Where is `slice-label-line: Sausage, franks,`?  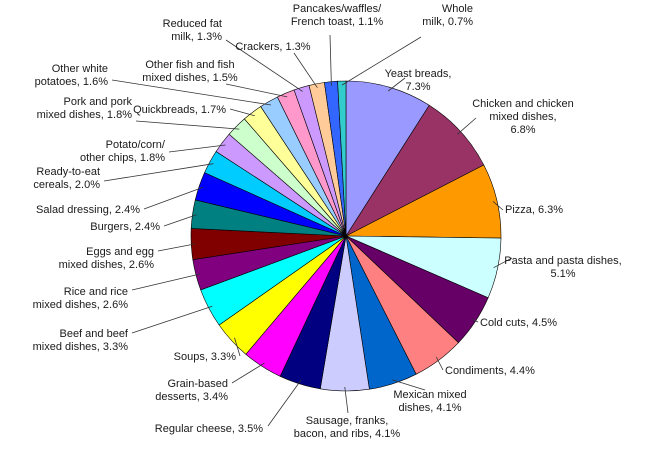
slice-label-line: Sausage, franks, is located at coordinates (347, 421).